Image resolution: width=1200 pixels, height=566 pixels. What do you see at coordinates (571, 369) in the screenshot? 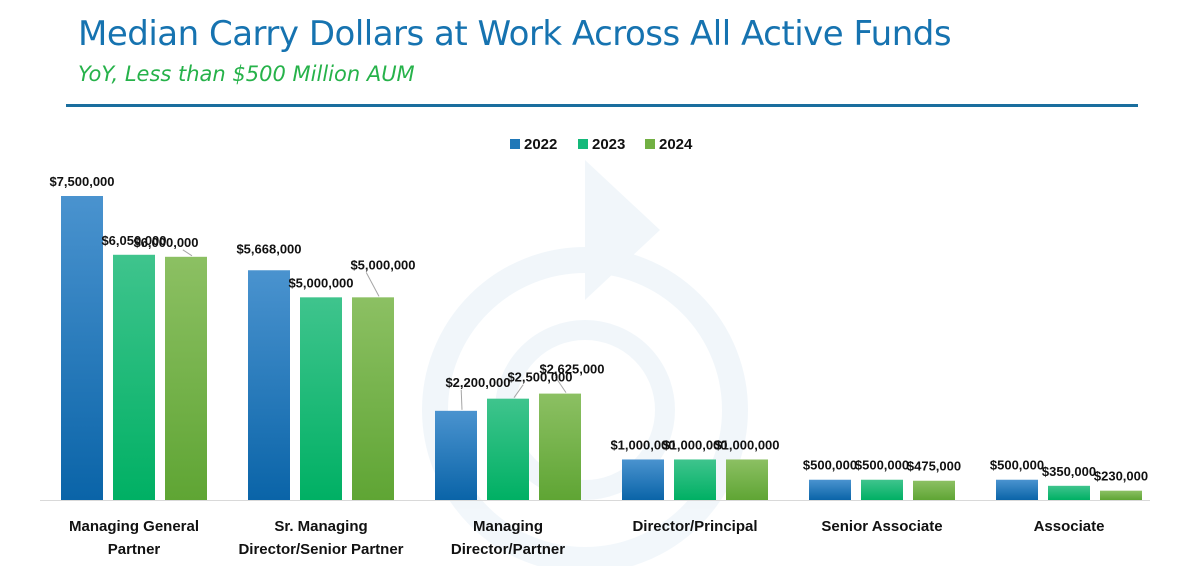
I see `value-label-2024-2: $2,625,000` at bounding box center [571, 369].